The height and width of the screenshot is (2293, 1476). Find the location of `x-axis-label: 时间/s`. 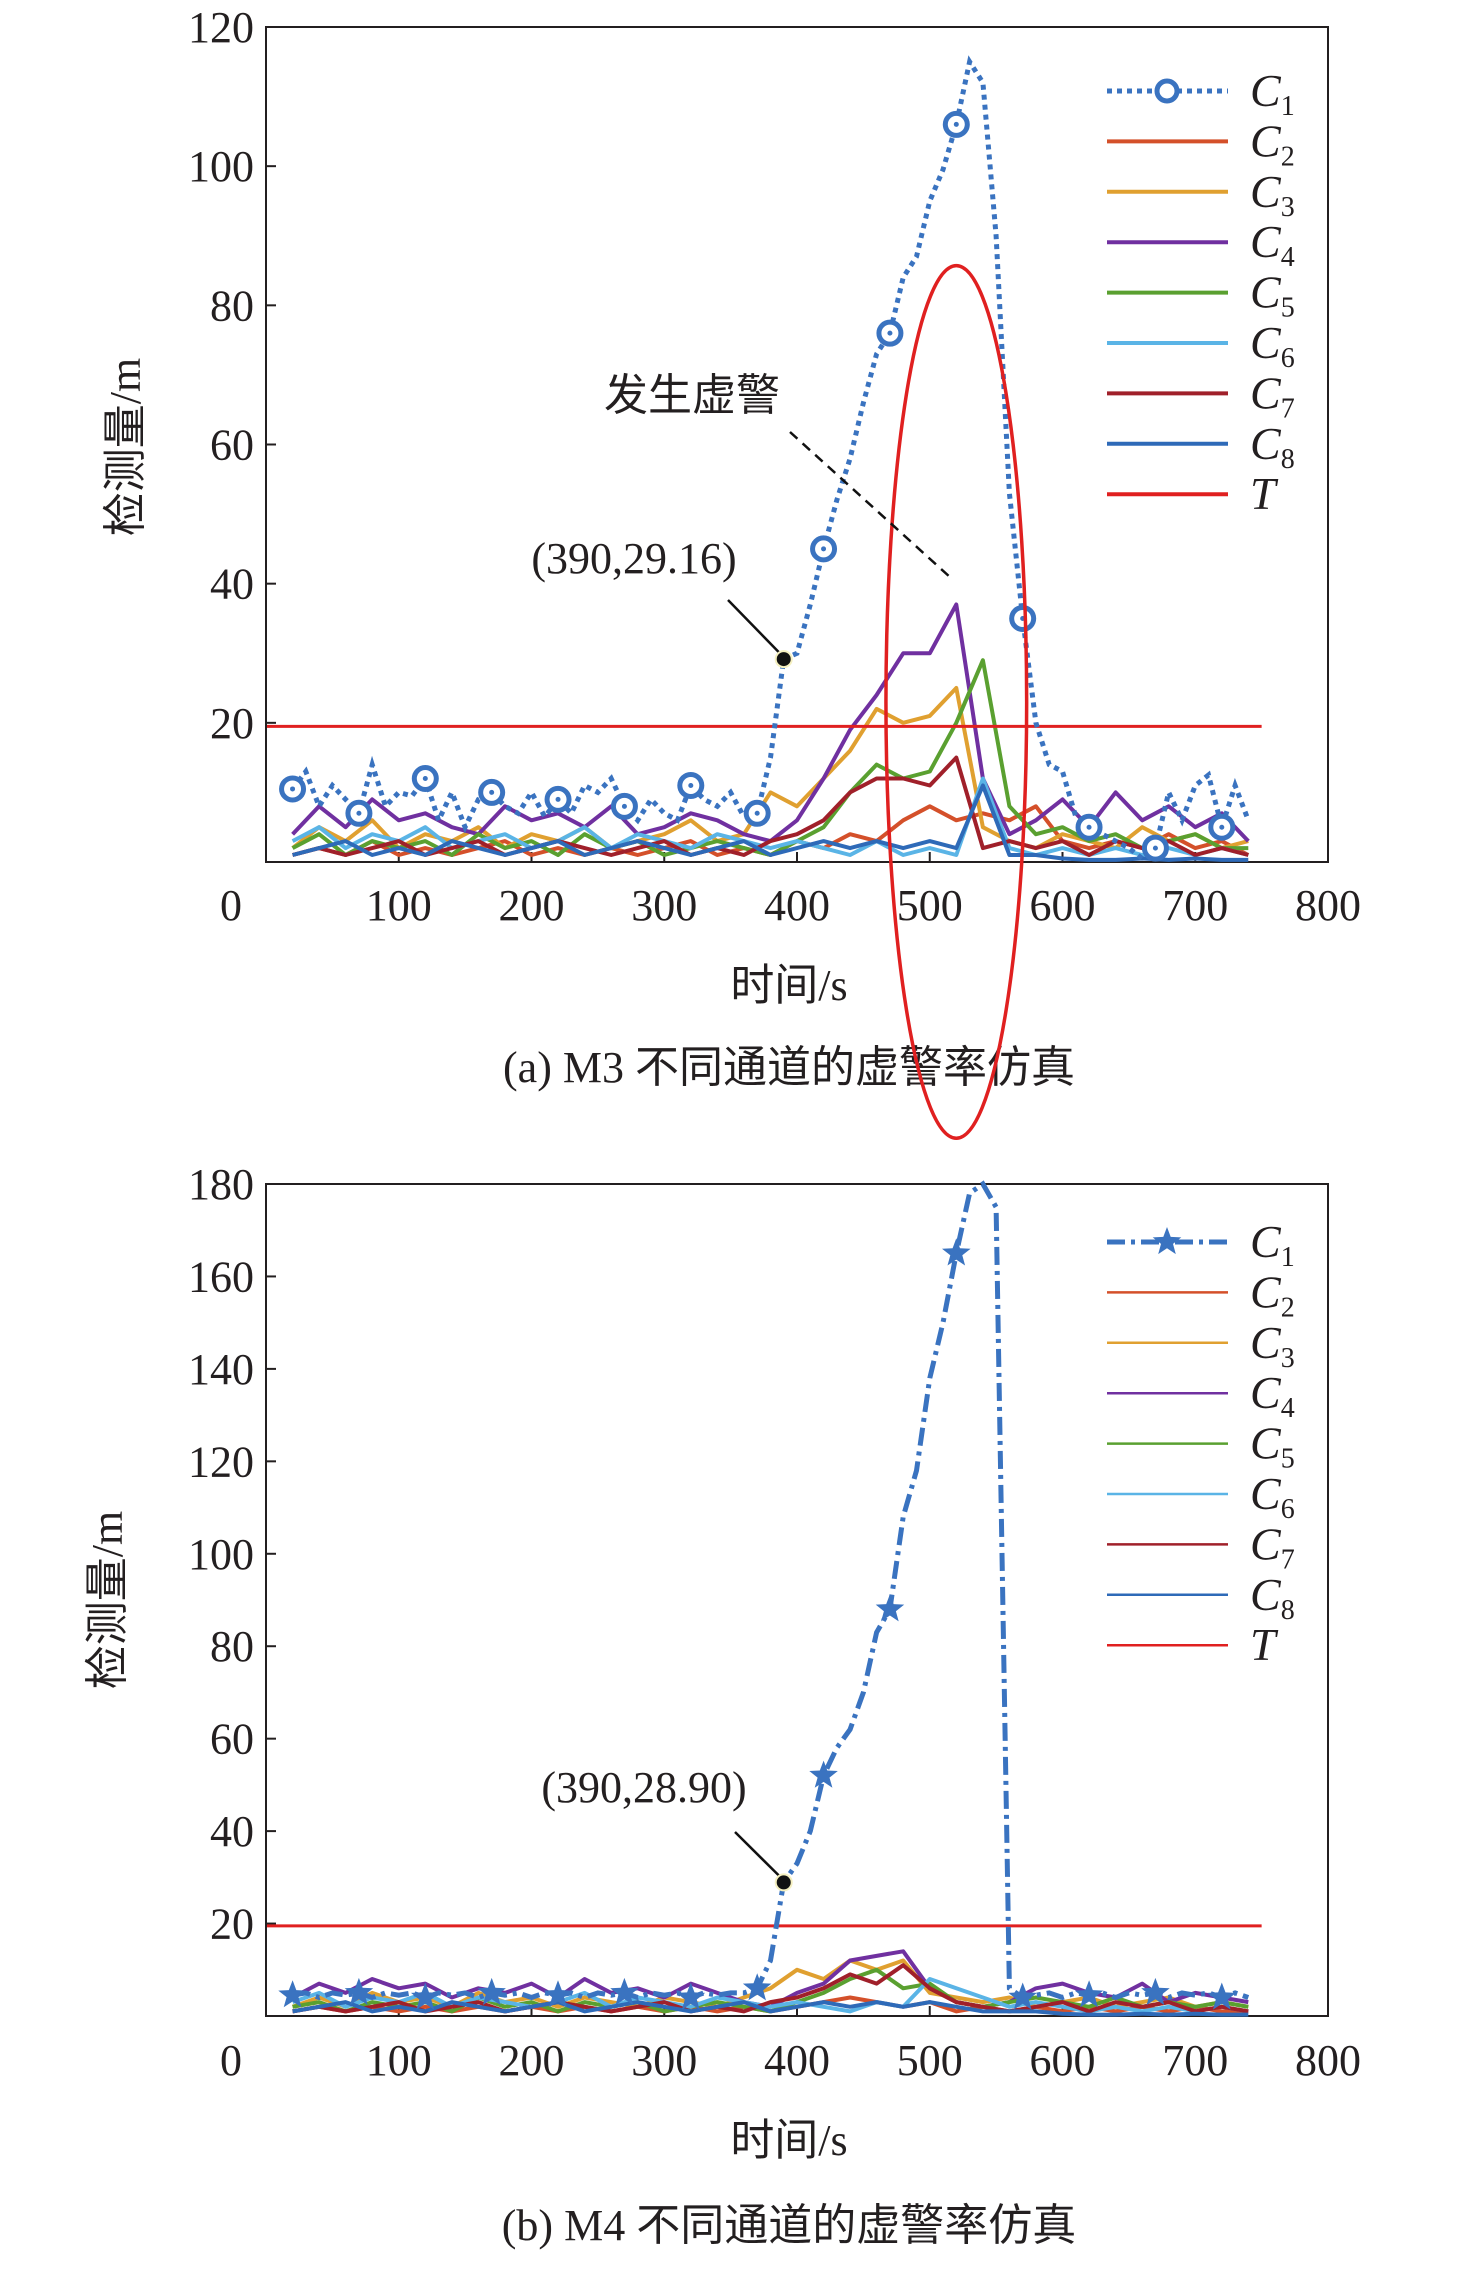

x-axis-label: 时间/s is located at coordinates (788, 2140).